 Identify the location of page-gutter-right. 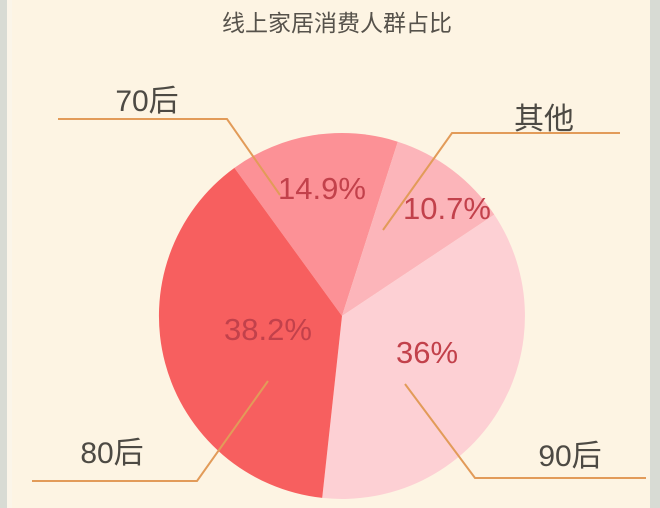
(655, 254).